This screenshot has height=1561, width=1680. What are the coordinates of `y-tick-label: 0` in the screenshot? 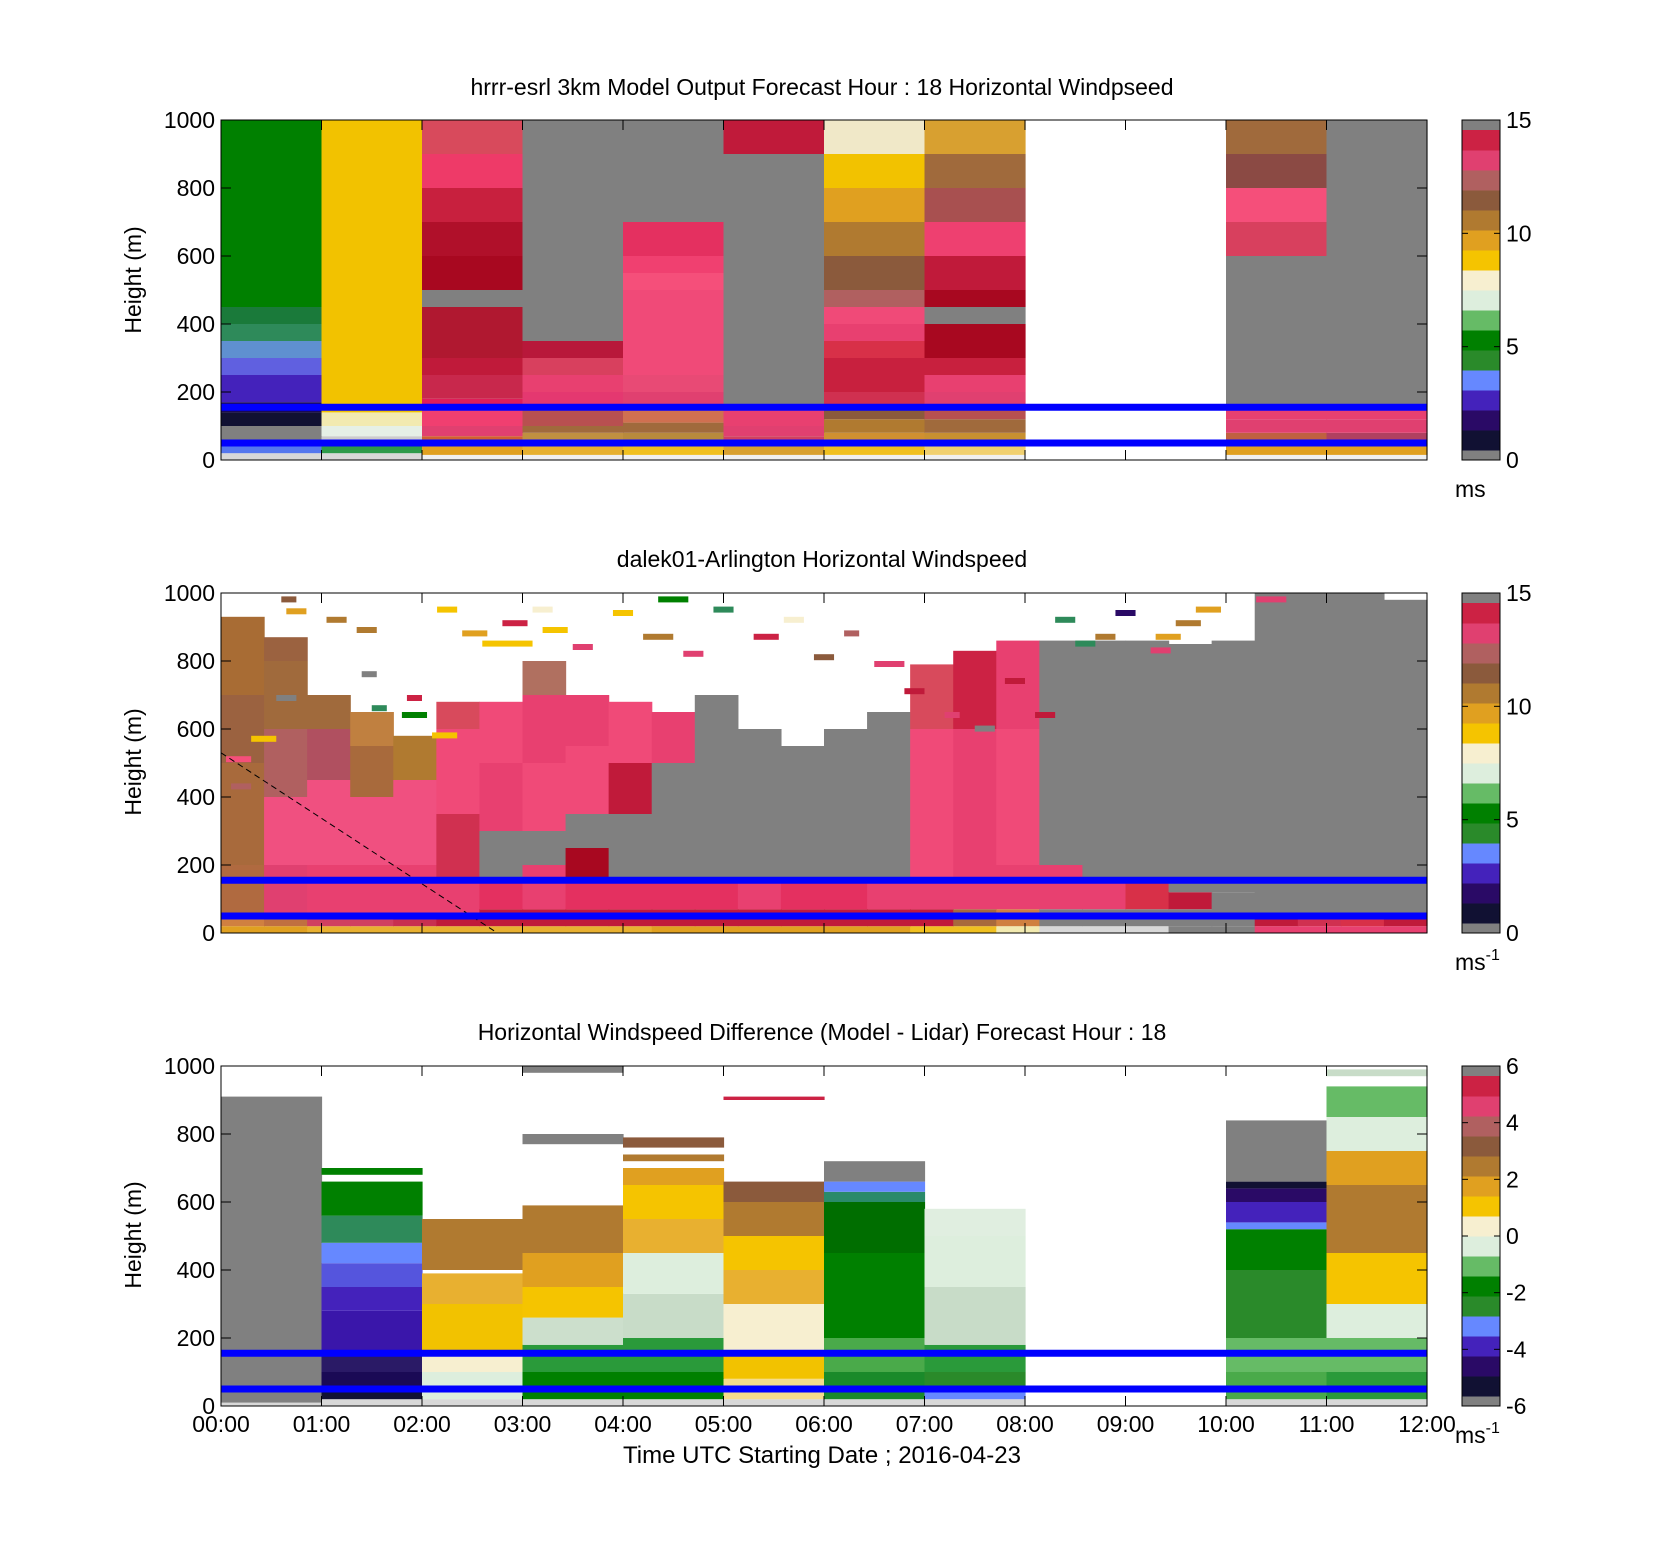 It's located at (208, 460).